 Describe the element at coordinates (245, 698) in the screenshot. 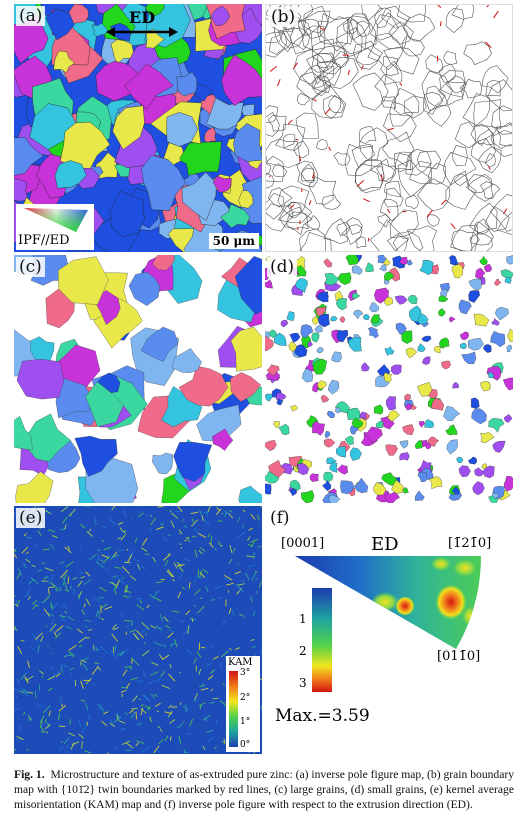

I see `kam-tick-2: 2°` at that location.